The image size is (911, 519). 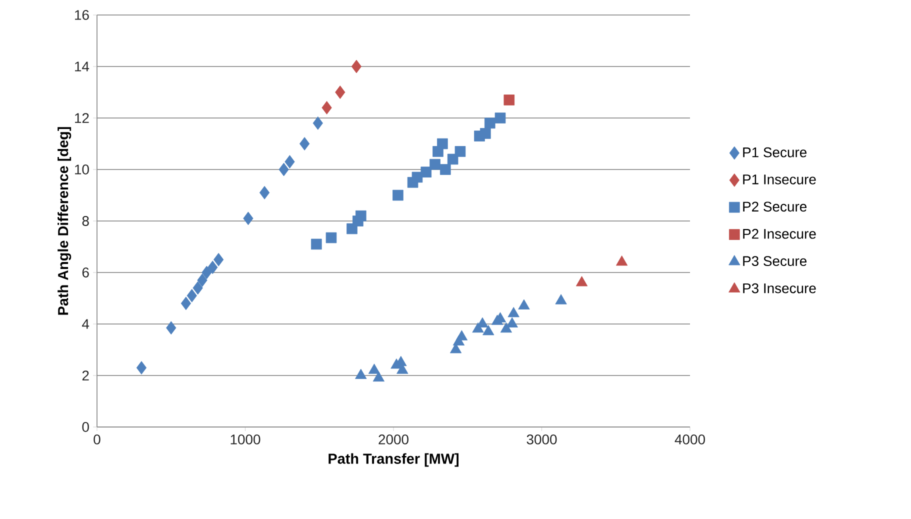 I want to click on y-tick-label: 2, so click(x=85, y=375).